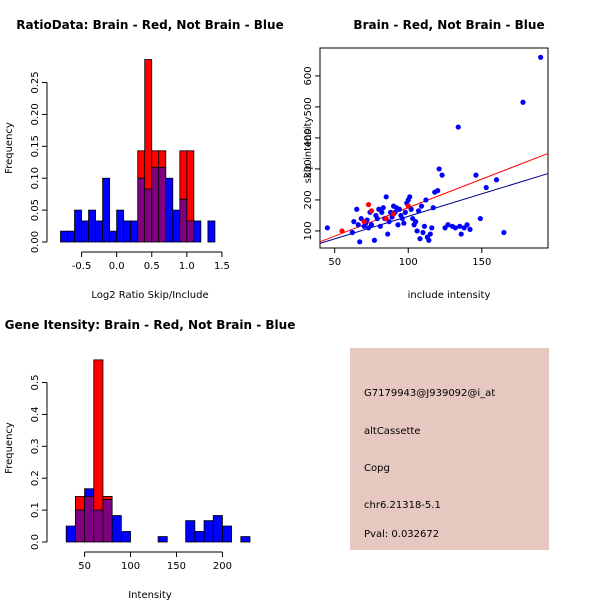 Image resolution: width=600 pixels, height=600 pixels. I want to click on scatter-plot-box, so click(434, 148).